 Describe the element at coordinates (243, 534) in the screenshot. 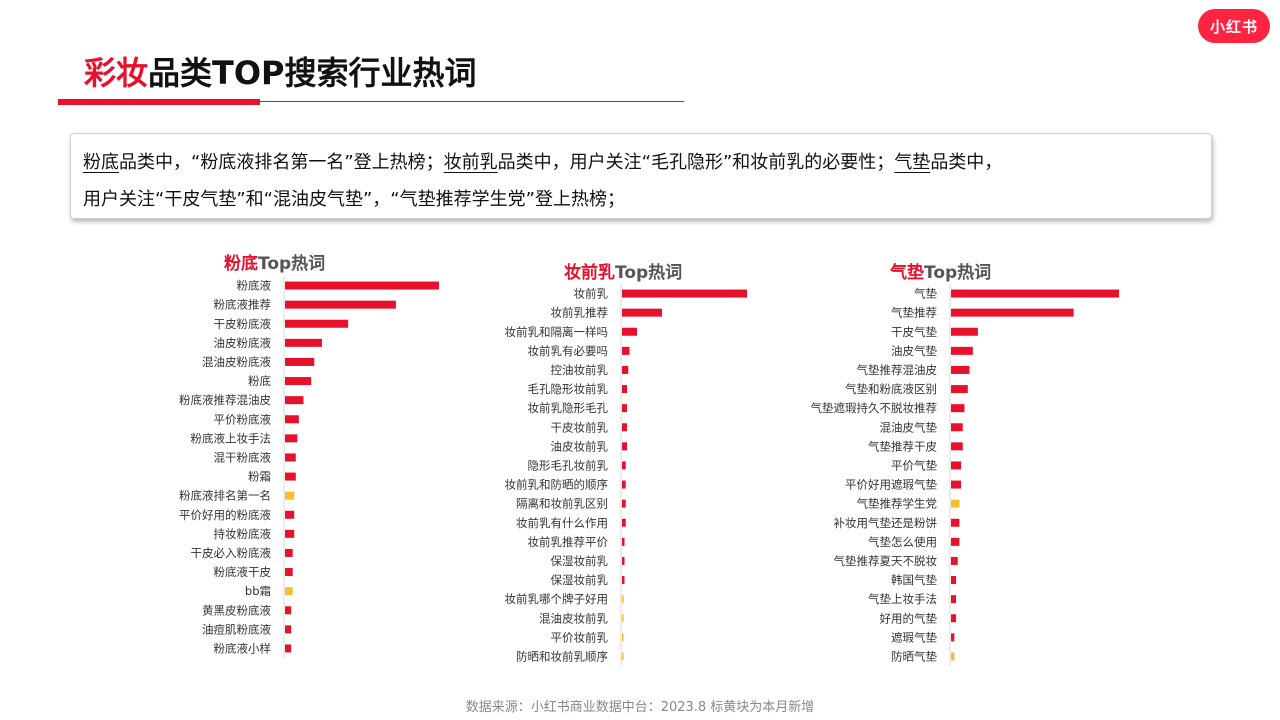

I see `category-label: 持妆粉底液` at that location.